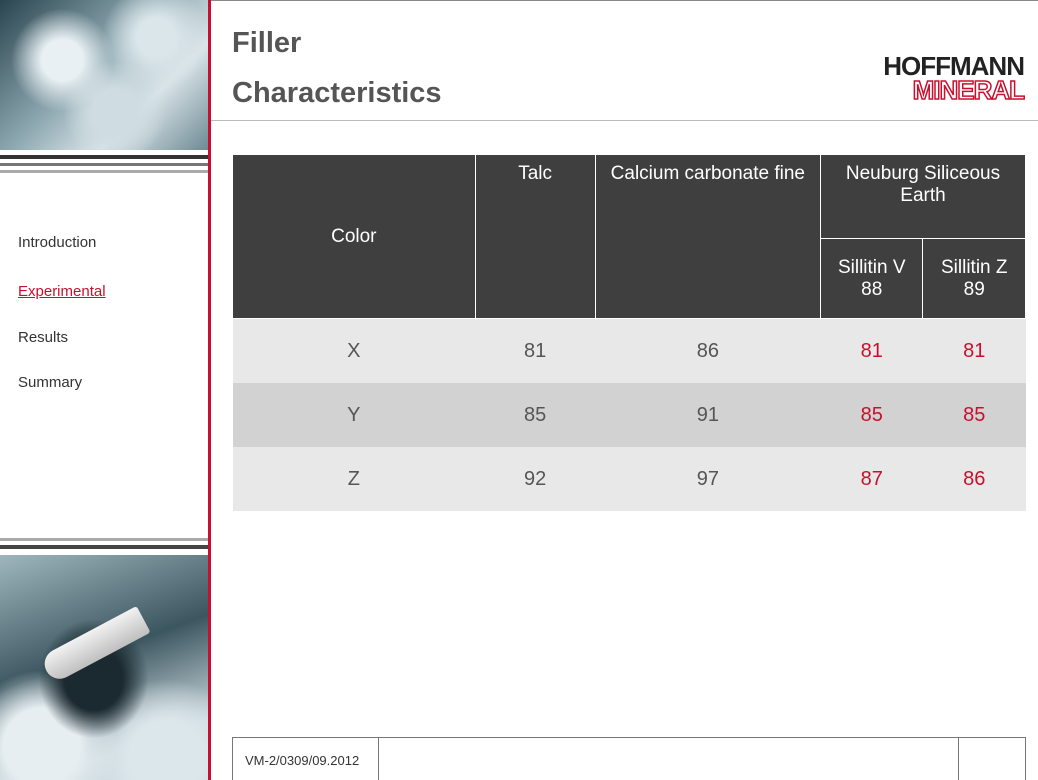 This screenshot has width=1038, height=780. I want to click on cell: 92, so click(535, 479).